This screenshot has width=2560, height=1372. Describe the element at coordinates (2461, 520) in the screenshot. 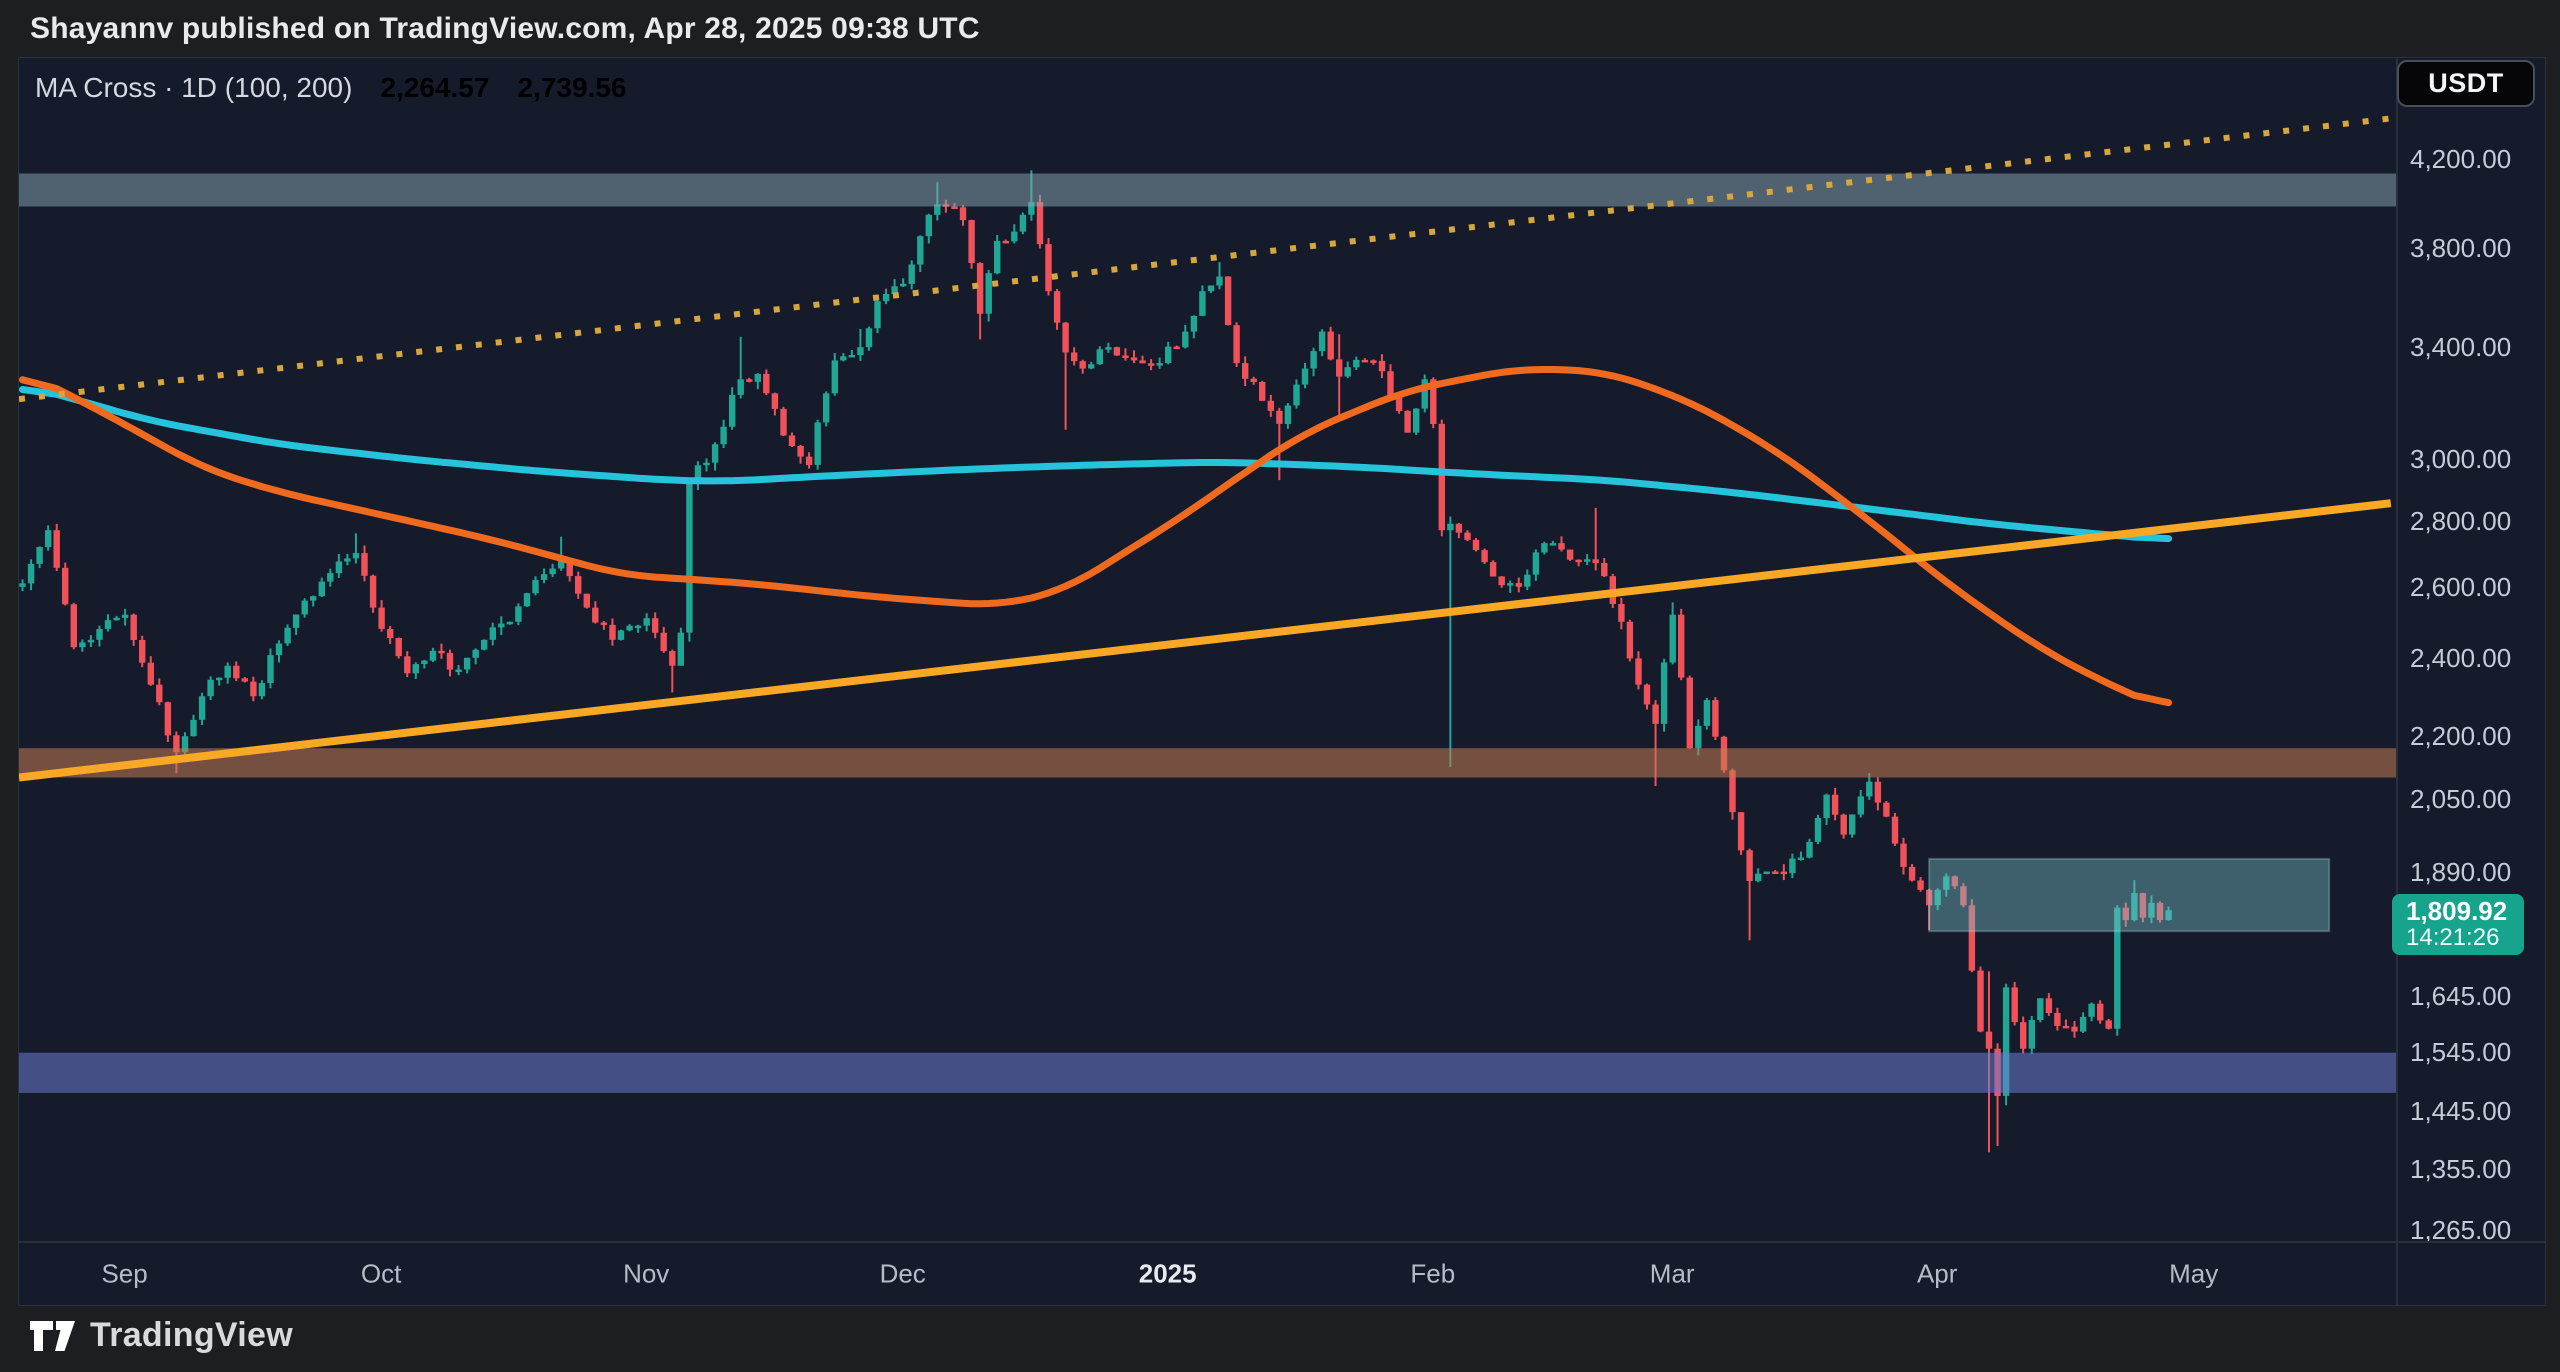

I see `price-tick-label: 2,800.00` at that location.